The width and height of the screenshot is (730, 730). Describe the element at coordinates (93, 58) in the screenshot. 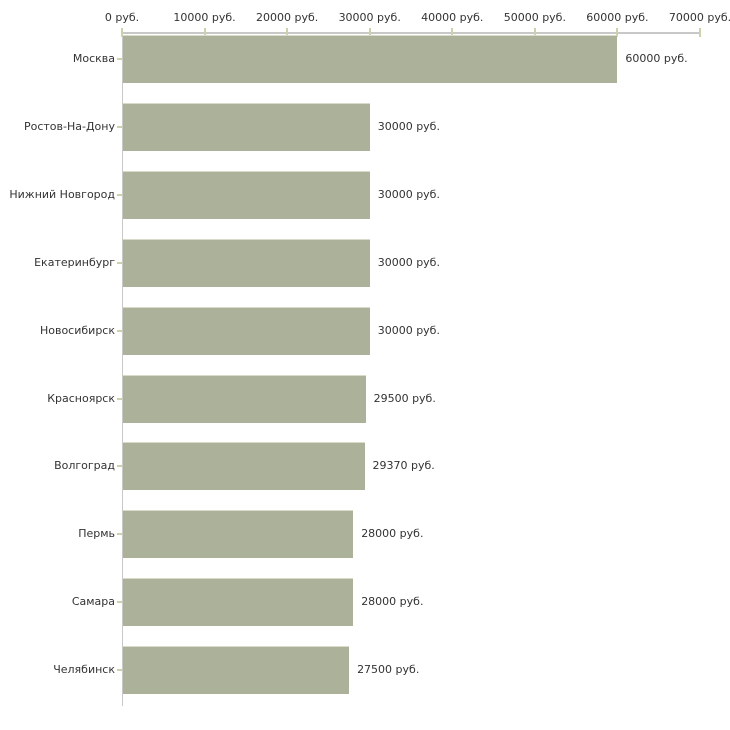

I see `category-label: Москва` at that location.